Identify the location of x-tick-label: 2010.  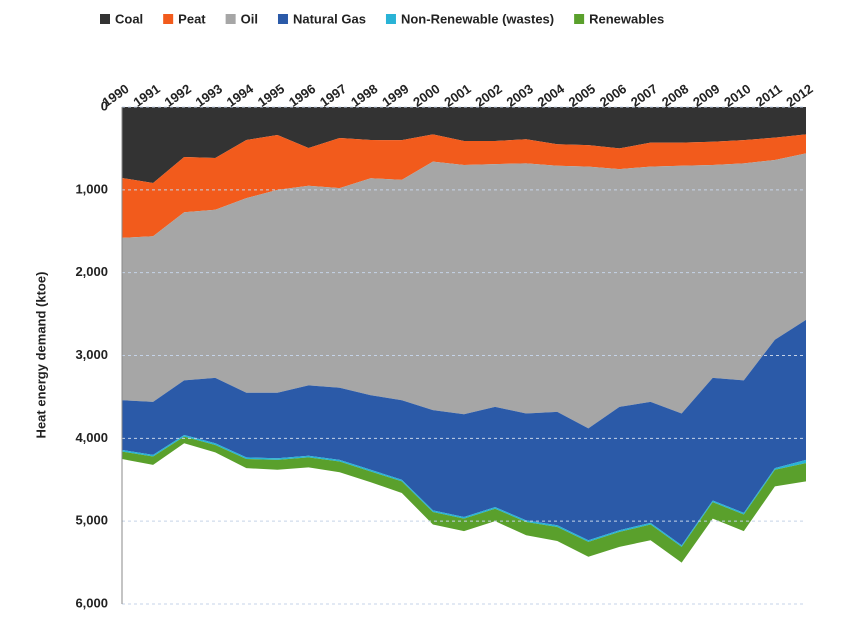
(737, 95).